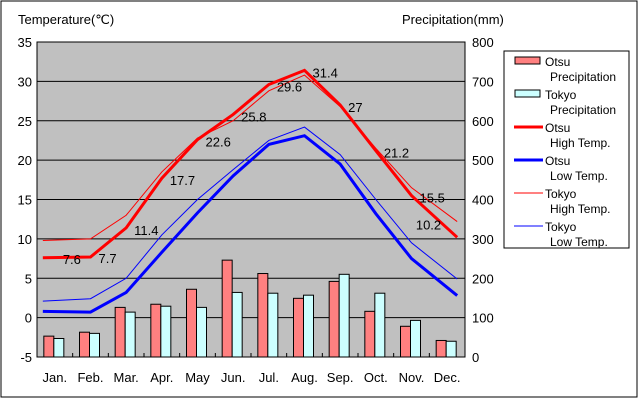 This screenshot has width=640, height=405. What do you see at coordinates (325, 72) in the screenshot?
I see `data-label: 31.4` at bounding box center [325, 72].